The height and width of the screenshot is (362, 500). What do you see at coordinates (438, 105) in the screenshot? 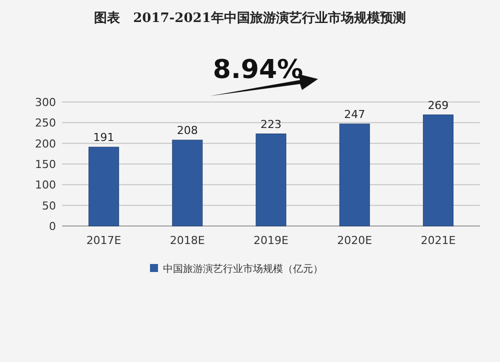
I see `data-label: 269` at bounding box center [438, 105].